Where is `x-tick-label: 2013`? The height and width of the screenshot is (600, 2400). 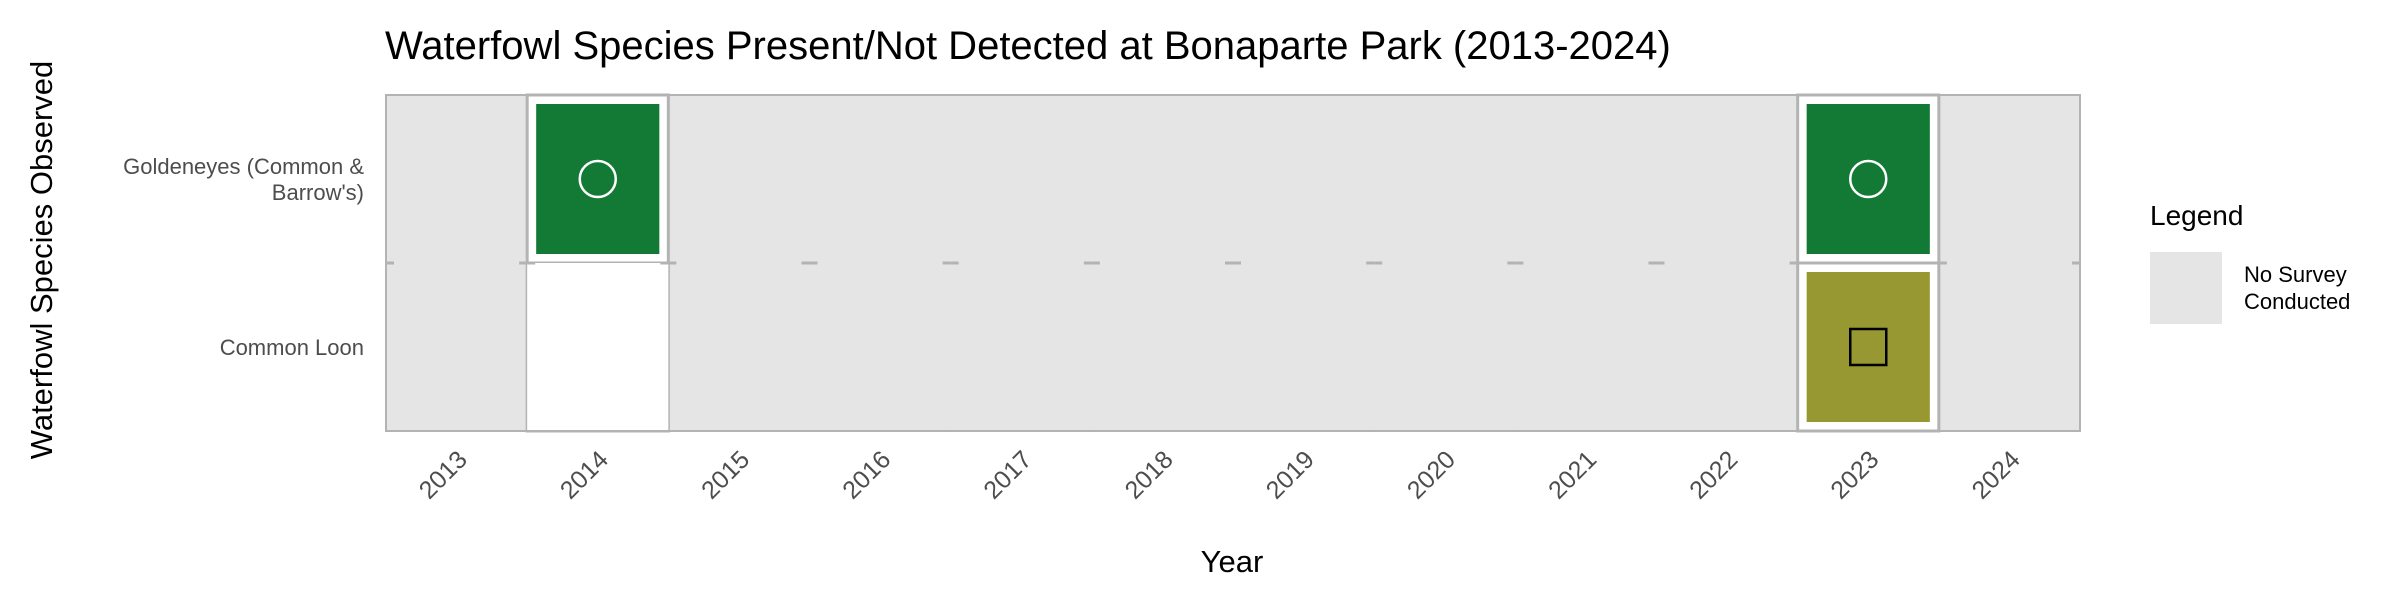 x-tick-label: 2013 is located at coordinates (443, 474).